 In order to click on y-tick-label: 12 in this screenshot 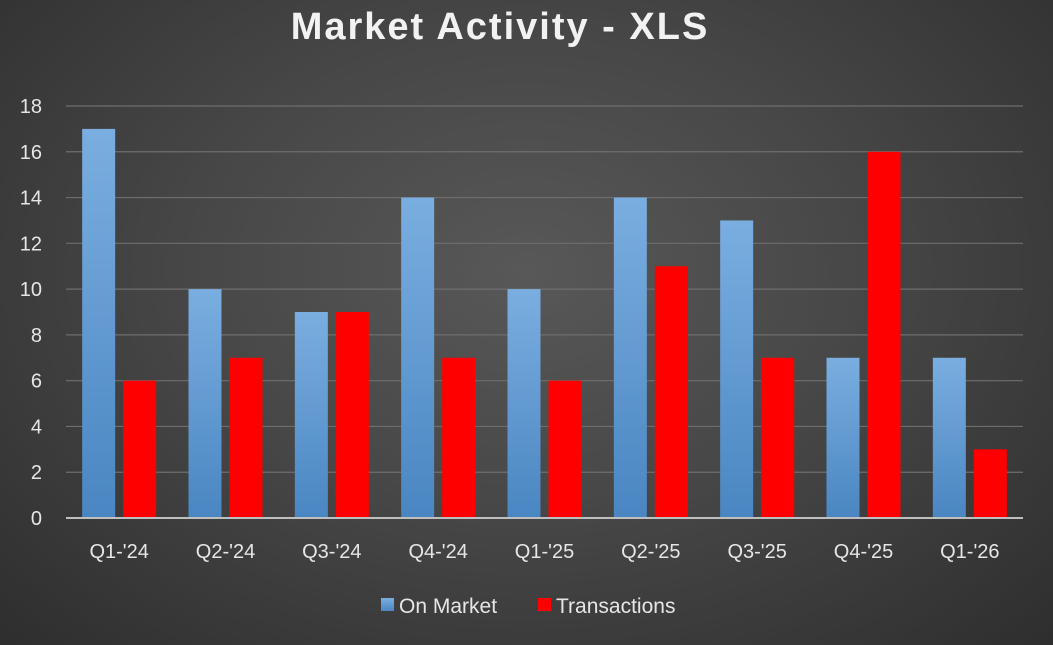, I will do `click(31, 244)`.